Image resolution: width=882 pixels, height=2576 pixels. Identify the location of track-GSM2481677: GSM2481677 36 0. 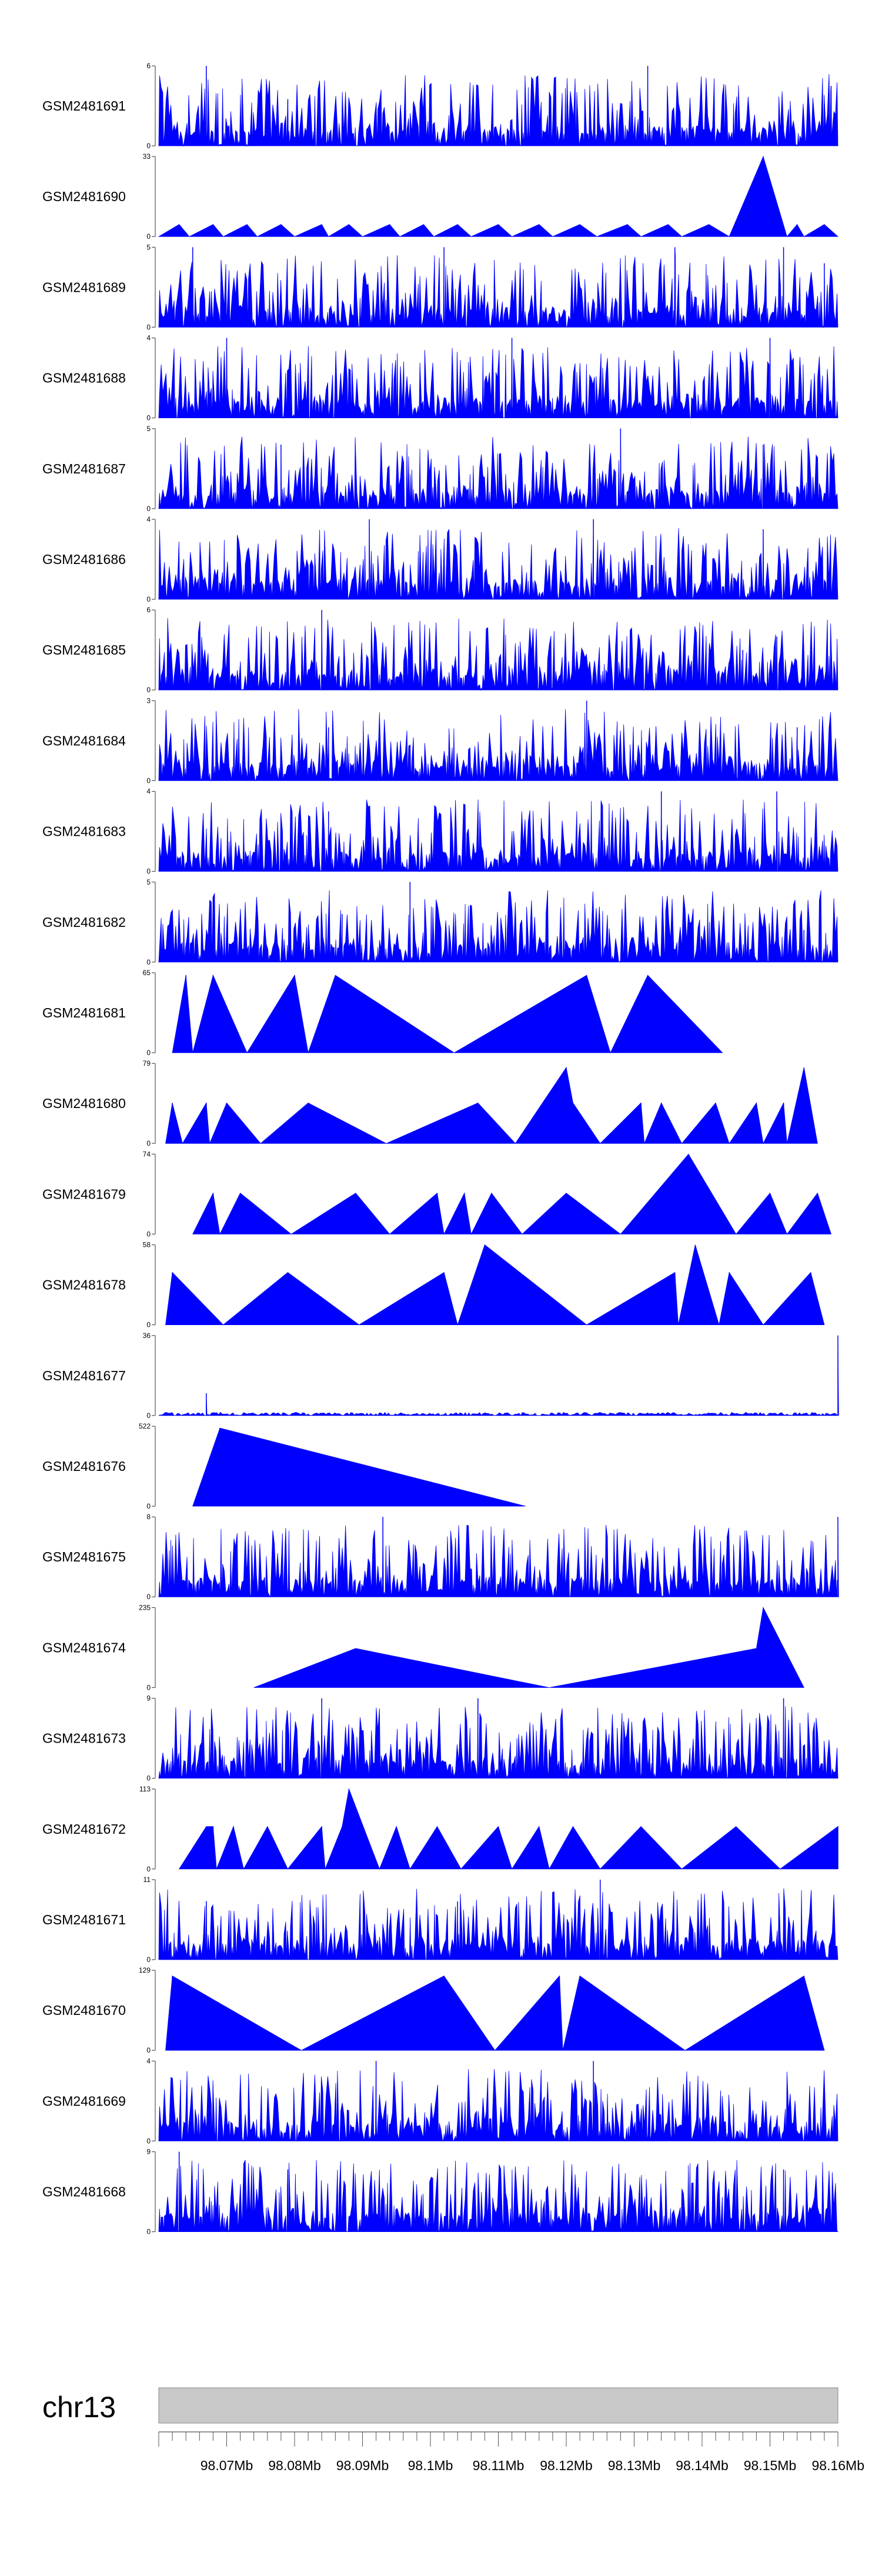
(440, 1376).